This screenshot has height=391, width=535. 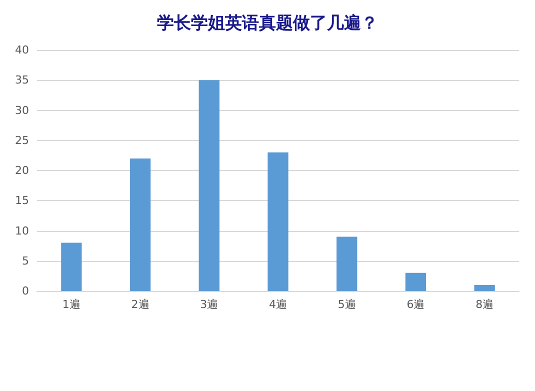 I want to click on y-tick-label: 20, so click(x=22, y=170).